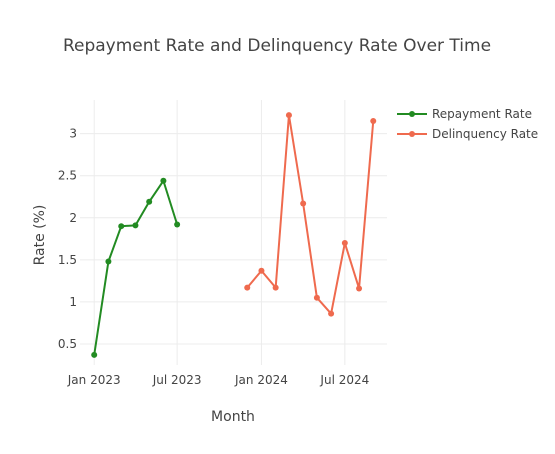 The image size is (555, 454). What do you see at coordinates (233, 417) in the screenshot?
I see `x-axis-title: Month` at bounding box center [233, 417].